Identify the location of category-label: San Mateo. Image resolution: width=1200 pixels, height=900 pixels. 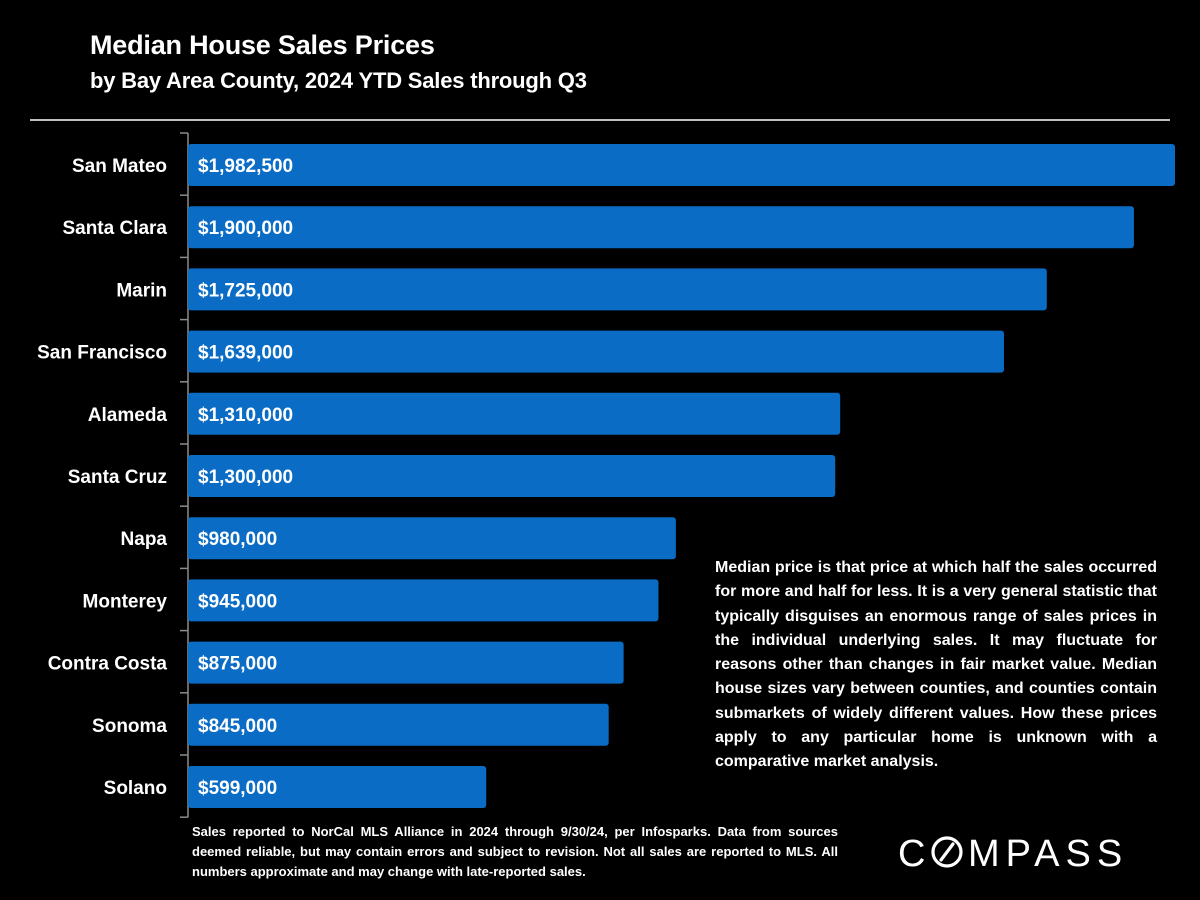
(119, 166).